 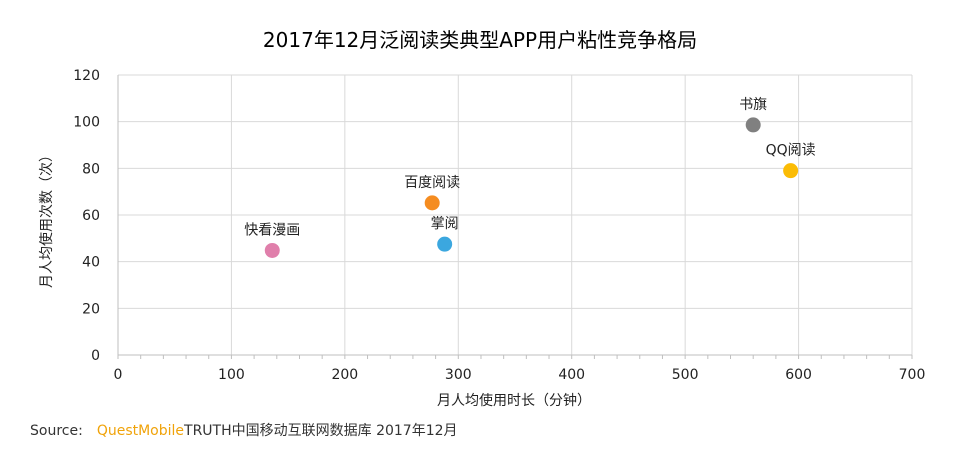 I want to click on point-label: 书旗, so click(x=753, y=105).